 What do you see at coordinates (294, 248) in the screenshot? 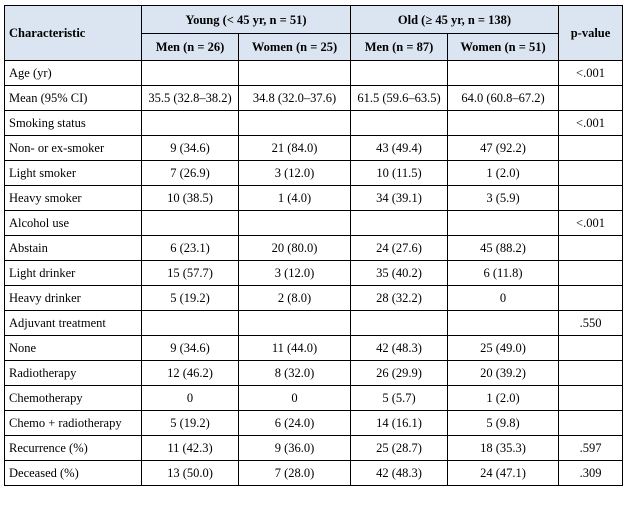
I see `table-cell: 20 (80.0)` at bounding box center [294, 248].